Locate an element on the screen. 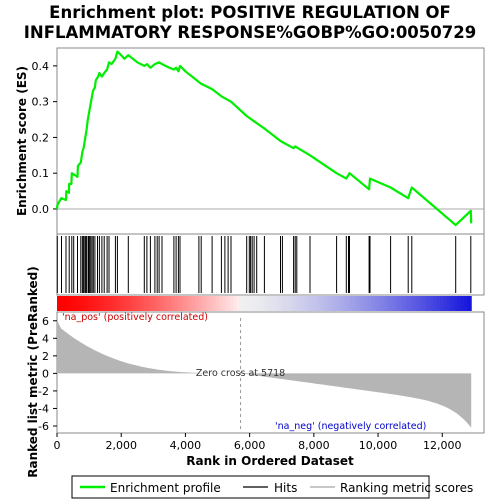 This screenshot has width=500, height=500. es-tick-label: 0.1 is located at coordinates (41, 173).